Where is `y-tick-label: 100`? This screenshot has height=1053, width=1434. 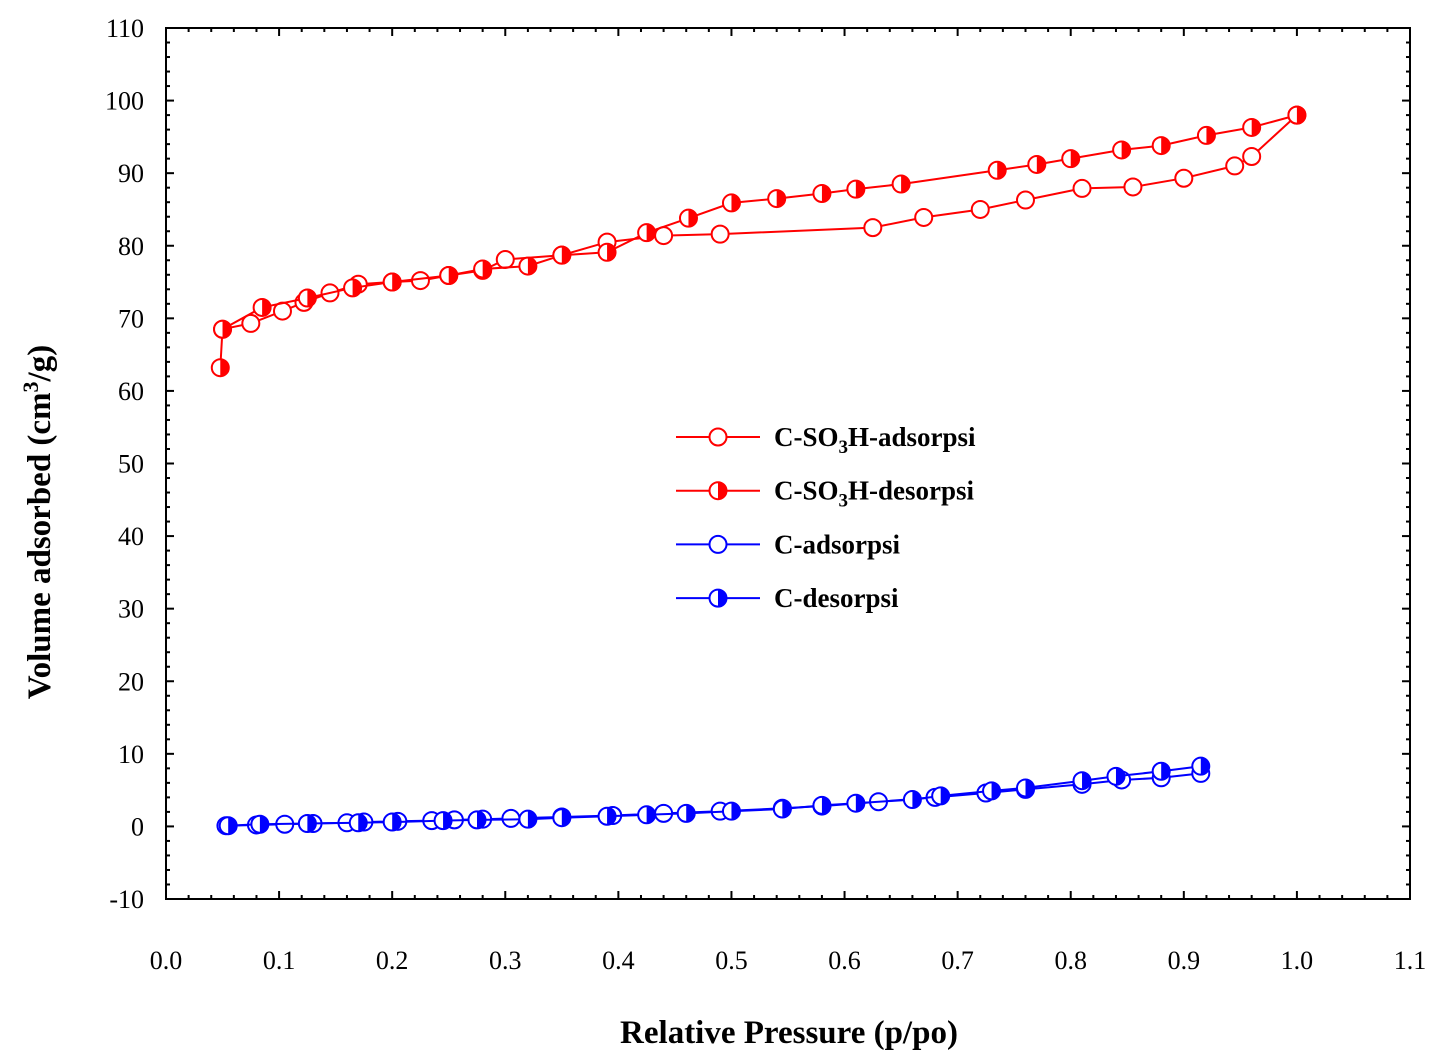 y-tick-label: 100 is located at coordinates (124, 101).